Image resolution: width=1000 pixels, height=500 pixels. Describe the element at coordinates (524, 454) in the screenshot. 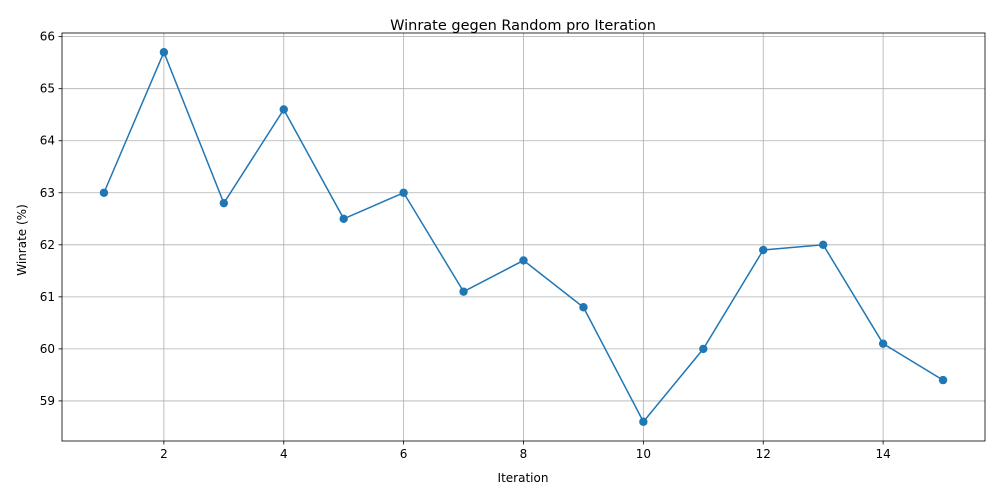

I see `x-tick-label: 8` at that location.